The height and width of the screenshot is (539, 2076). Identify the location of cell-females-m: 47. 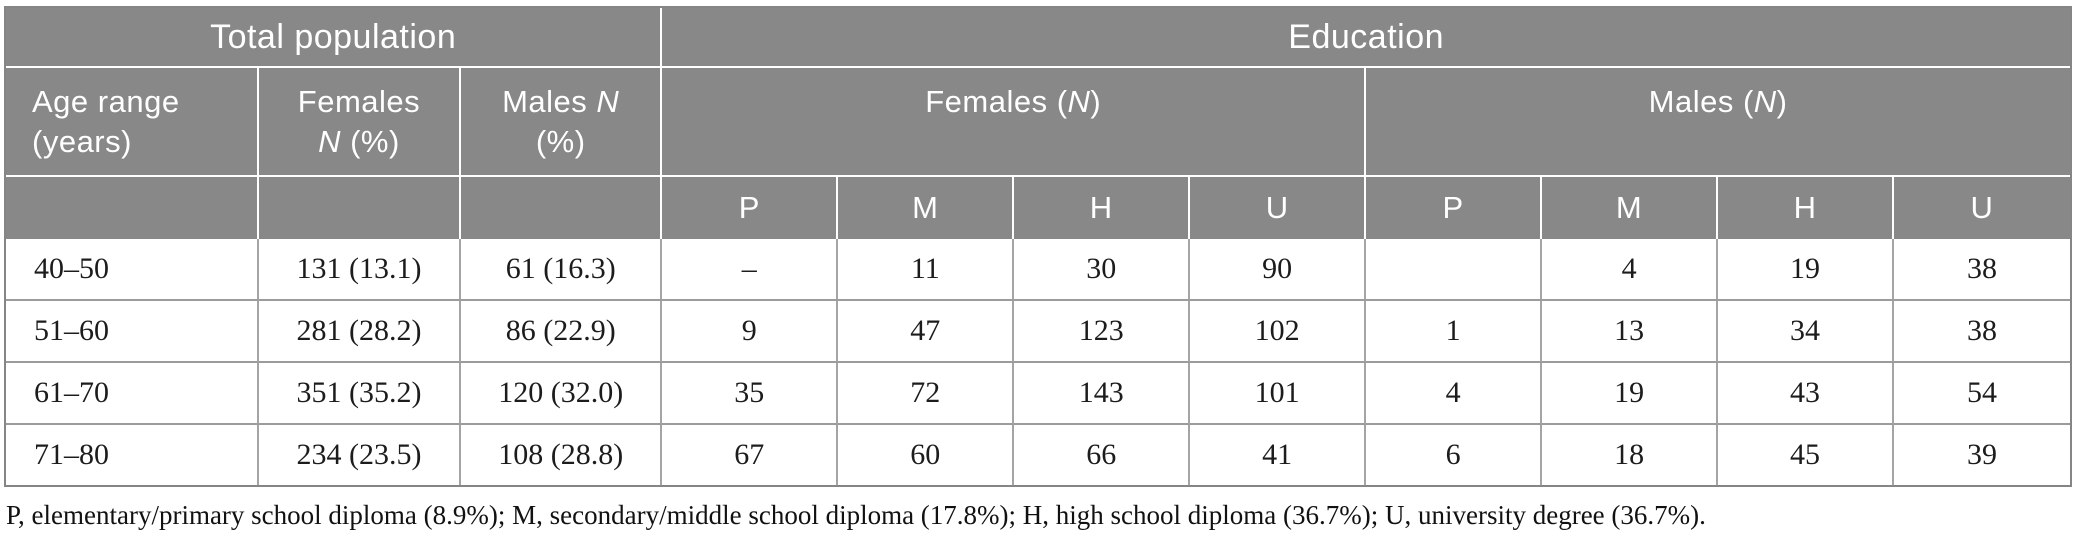
(926, 332).